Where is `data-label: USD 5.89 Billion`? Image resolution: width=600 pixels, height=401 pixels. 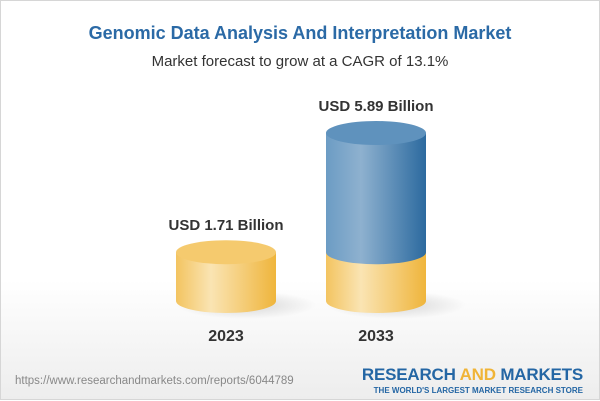
data-label: USD 5.89 Billion is located at coordinates (375, 106).